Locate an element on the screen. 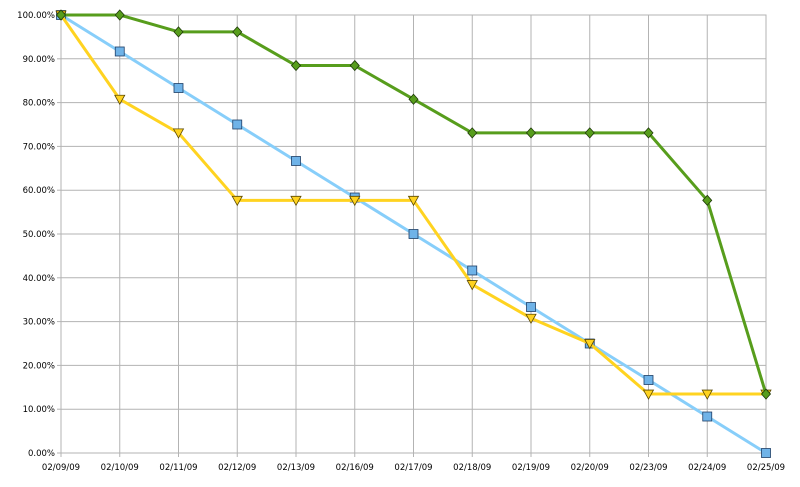  y-tick-label: 40.00% is located at coordinates (39, 279).